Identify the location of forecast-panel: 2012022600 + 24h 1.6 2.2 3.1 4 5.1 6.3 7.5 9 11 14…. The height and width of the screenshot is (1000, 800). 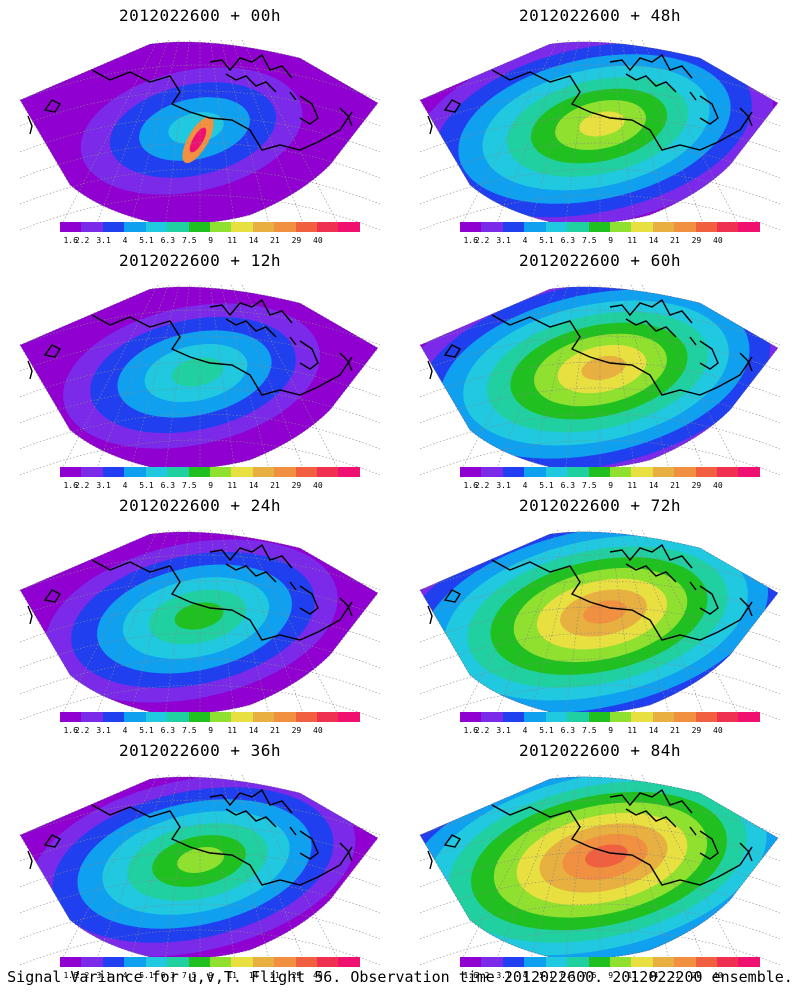
(200, 612).